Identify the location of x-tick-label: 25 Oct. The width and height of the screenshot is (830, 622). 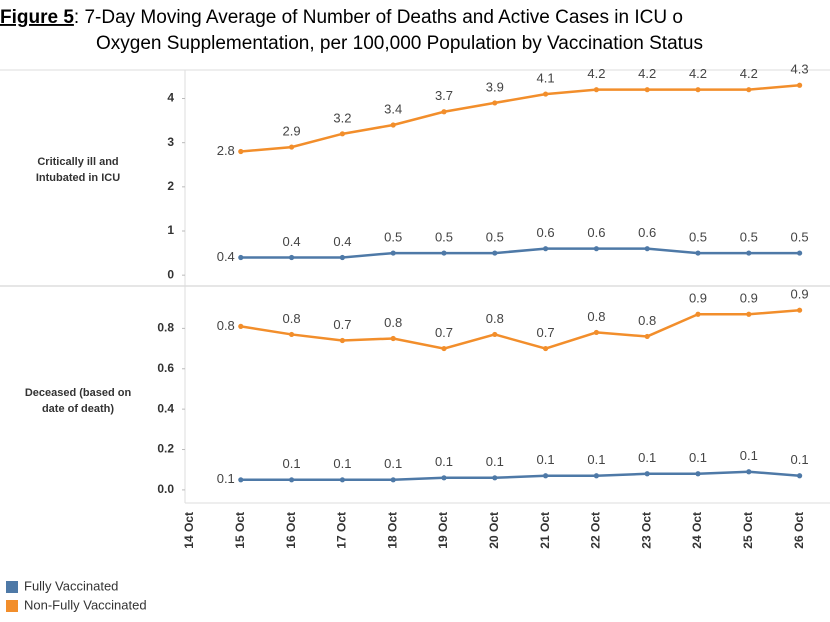
(748, 530).